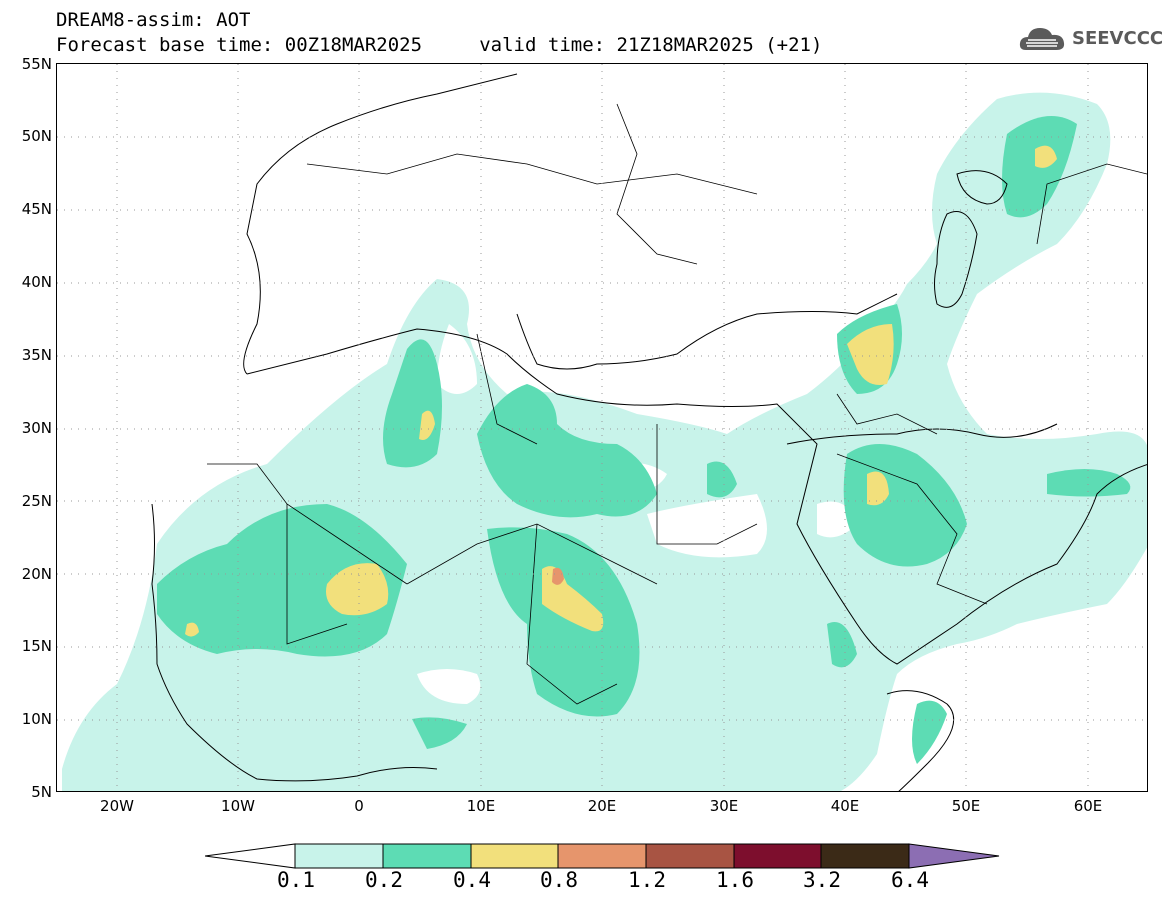  What do you see at coordinates (238, 806) in the screenshot?
I see `lon-label: 10W` at bounding box center [238, 806].